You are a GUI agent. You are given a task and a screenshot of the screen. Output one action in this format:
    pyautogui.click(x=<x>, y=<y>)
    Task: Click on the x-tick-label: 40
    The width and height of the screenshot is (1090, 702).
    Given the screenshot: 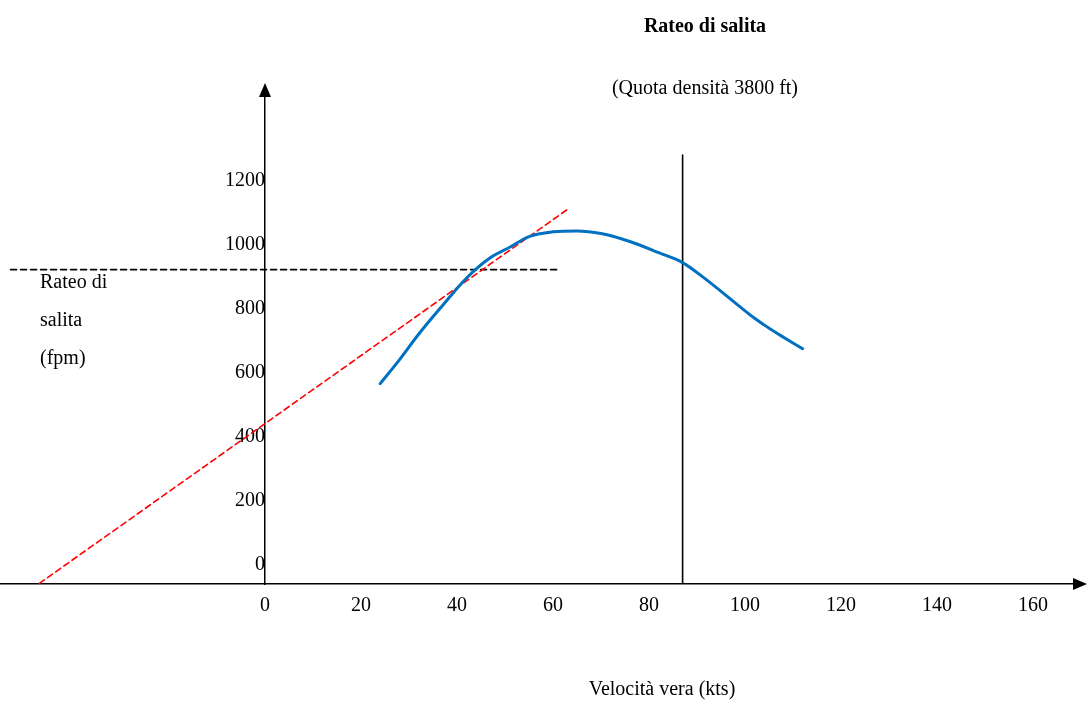 What is the action you would take?
    pyautogui.click(x=457, y=604)
    